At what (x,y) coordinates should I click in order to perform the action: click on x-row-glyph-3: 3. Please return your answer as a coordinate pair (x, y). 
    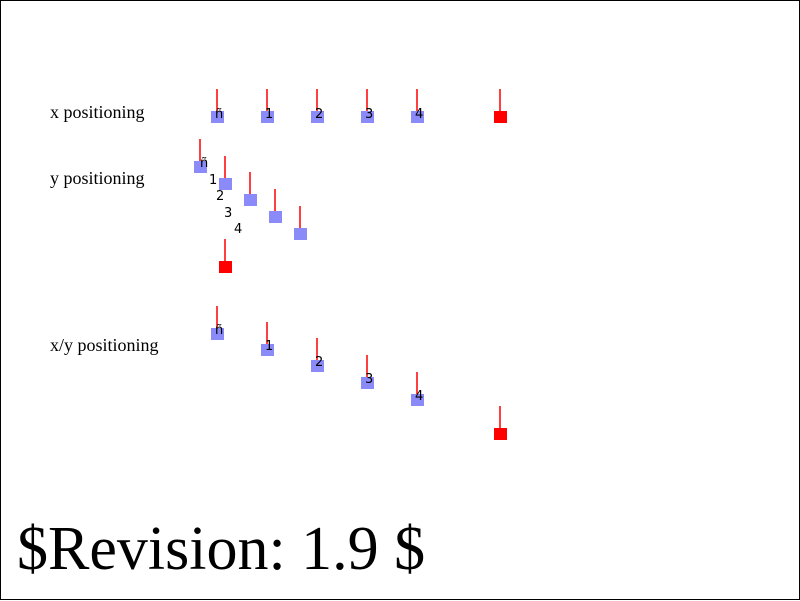
    Looking at the image, I should click on (369, 114).